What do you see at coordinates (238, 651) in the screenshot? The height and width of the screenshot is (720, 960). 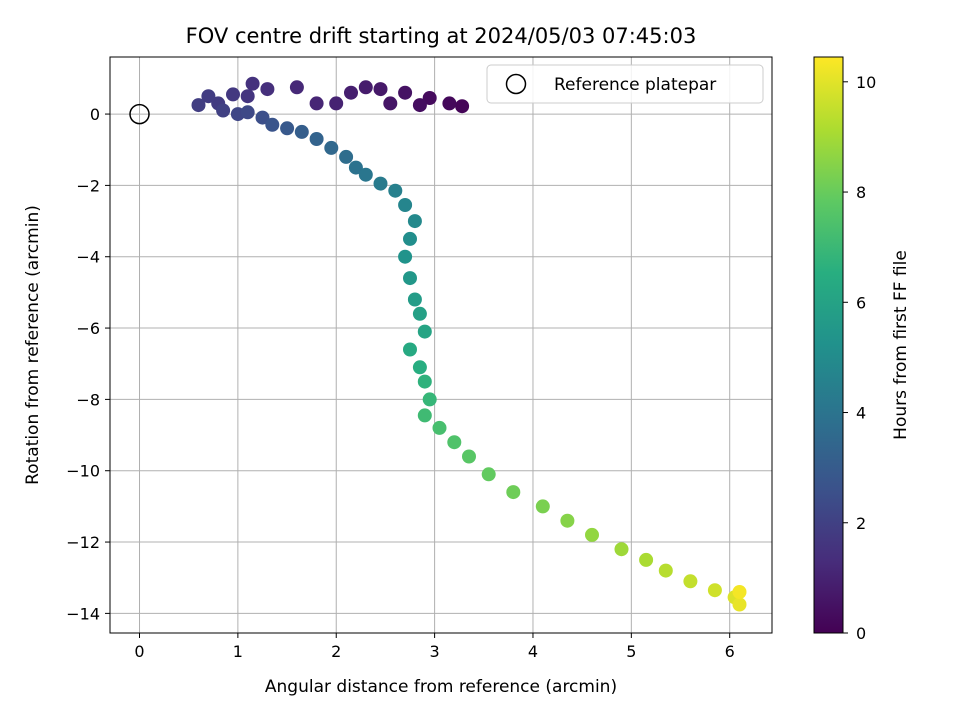 I see `x-tick-label: 1` at bounding box center [238, 651].